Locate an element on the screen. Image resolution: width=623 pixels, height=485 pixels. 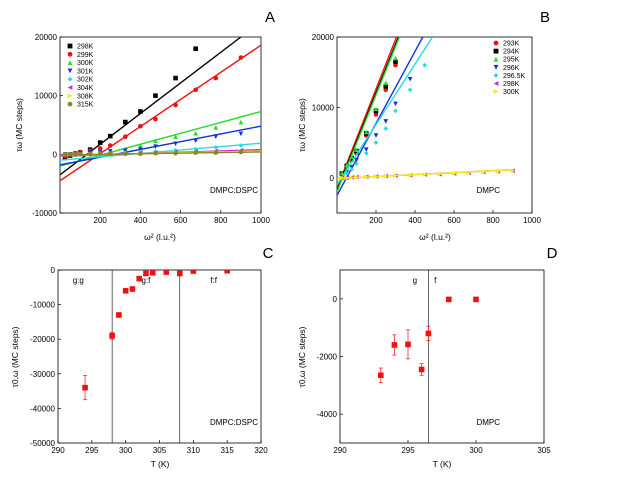
y-tick-label: -2000 is located at coordinates (327, 357).